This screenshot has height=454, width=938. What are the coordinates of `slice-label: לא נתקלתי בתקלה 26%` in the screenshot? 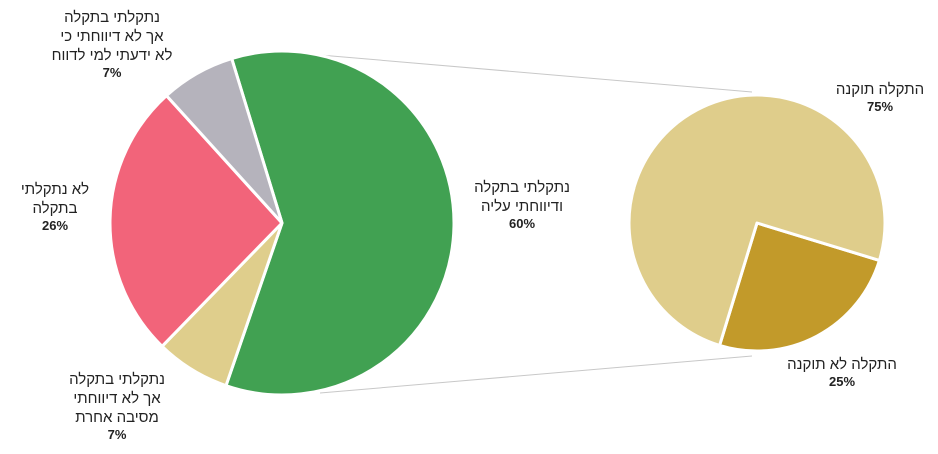 It's located at (70, 207).